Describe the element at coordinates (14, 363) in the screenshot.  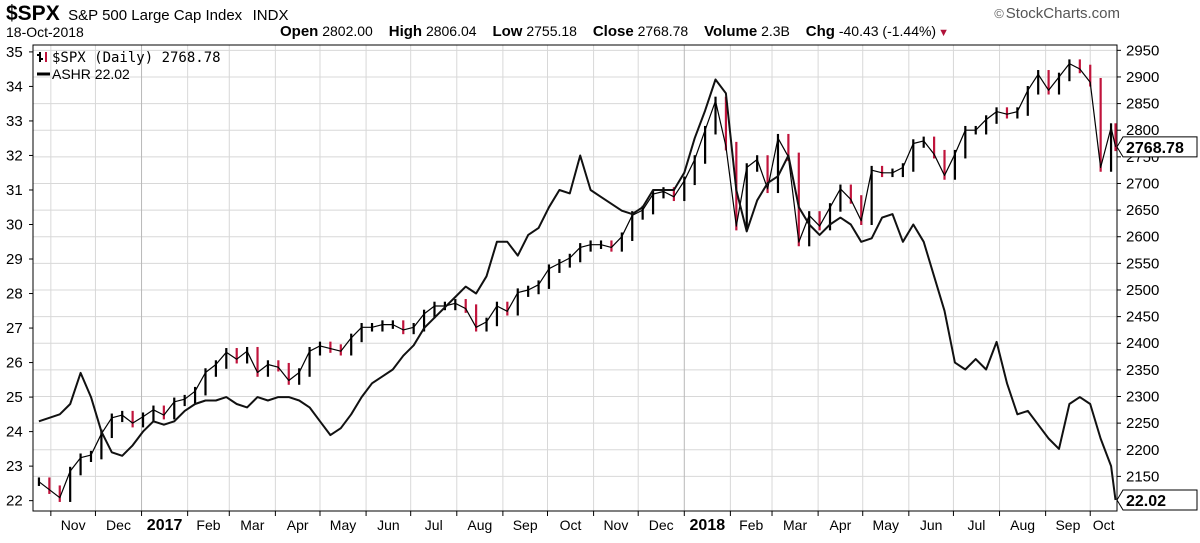
I see `left-tick-label: 26` at that location.